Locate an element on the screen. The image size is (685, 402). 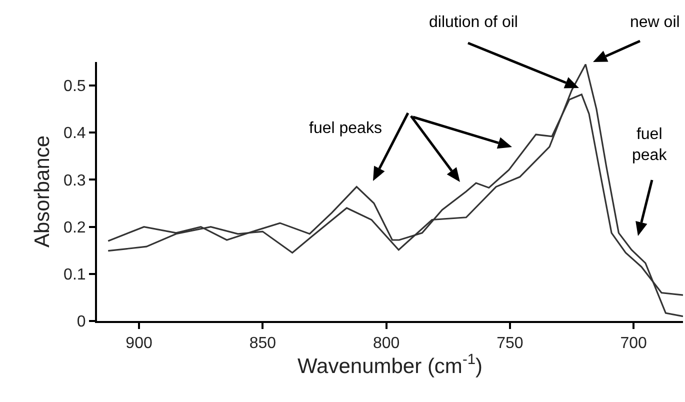
y-tick-label: 0 is located at coordinates (81, 322).